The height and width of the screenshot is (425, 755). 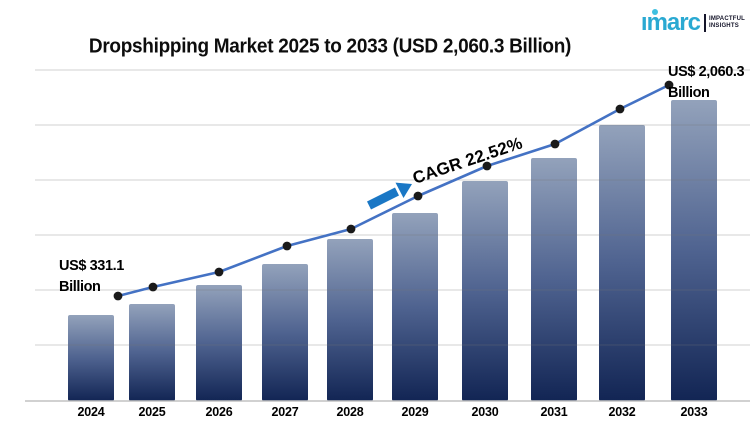 I want to click on cagr-arrow-icon, so click(x=389, y=196).